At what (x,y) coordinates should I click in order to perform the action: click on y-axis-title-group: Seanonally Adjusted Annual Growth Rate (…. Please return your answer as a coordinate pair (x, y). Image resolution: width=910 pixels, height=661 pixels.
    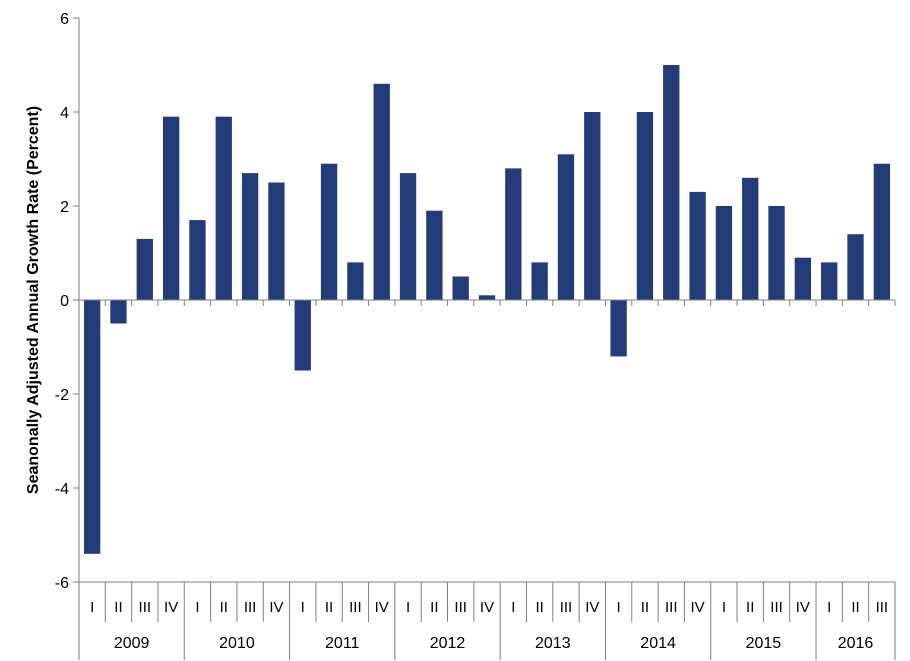
    Looking at the image, I should click on (33, 300).